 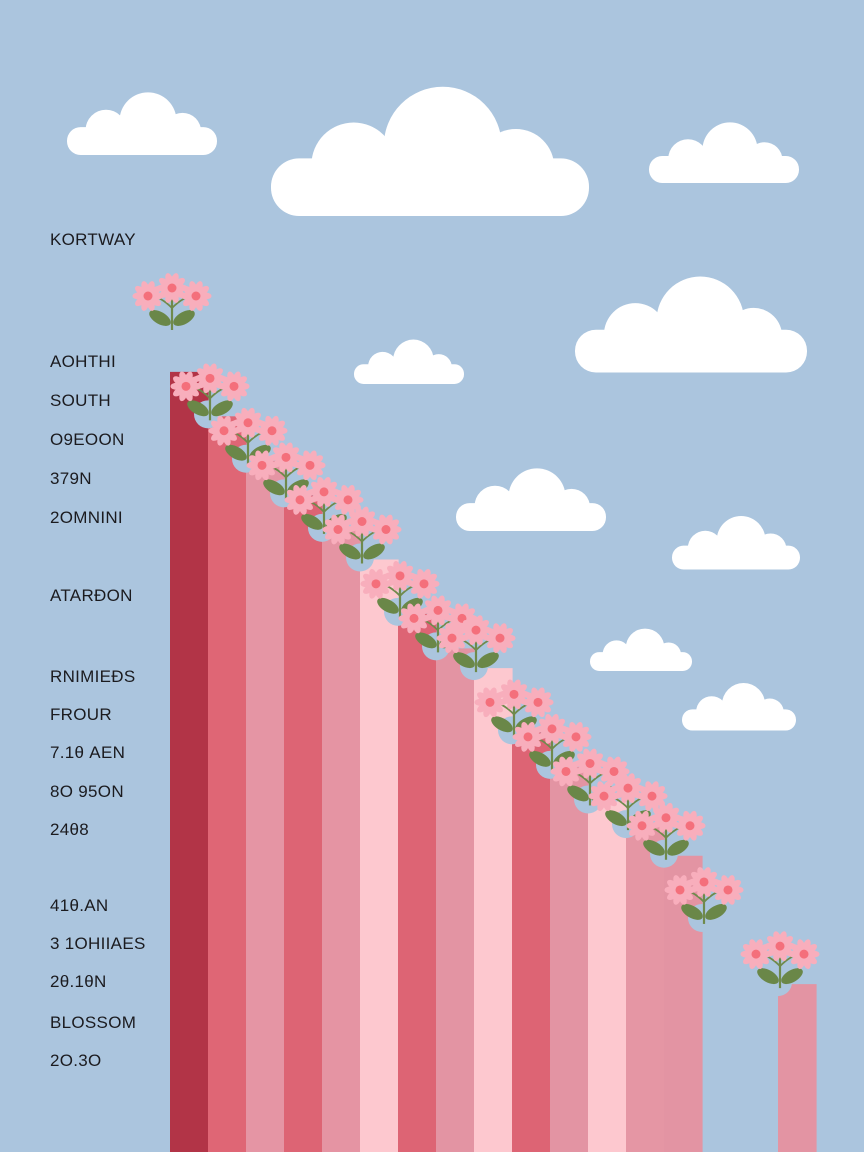 I want to click on axis-label: 8O 95ON, so click(x=87, y=791).